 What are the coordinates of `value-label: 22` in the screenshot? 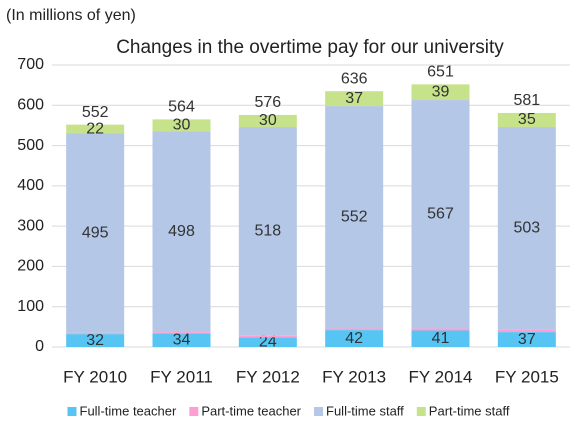 It's located at (95, 128).